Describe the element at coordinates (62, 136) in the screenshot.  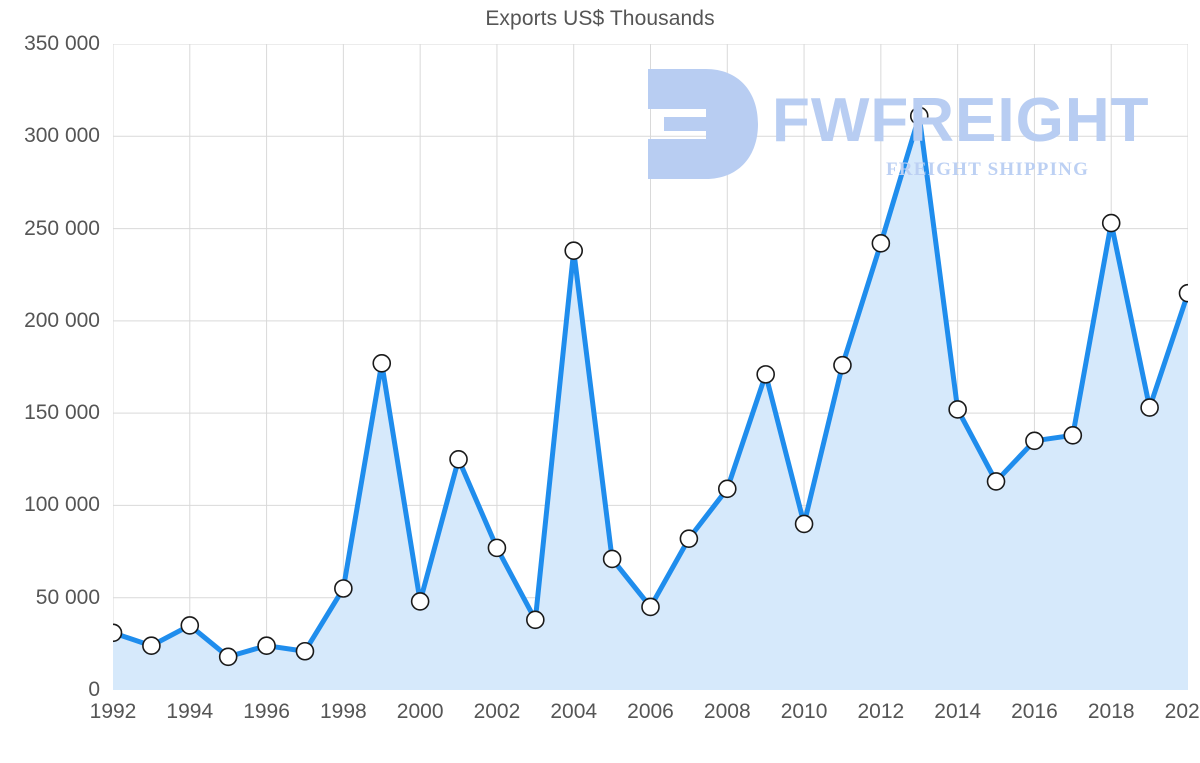
I see `y-axis-tick-label: 300 000` at that location.